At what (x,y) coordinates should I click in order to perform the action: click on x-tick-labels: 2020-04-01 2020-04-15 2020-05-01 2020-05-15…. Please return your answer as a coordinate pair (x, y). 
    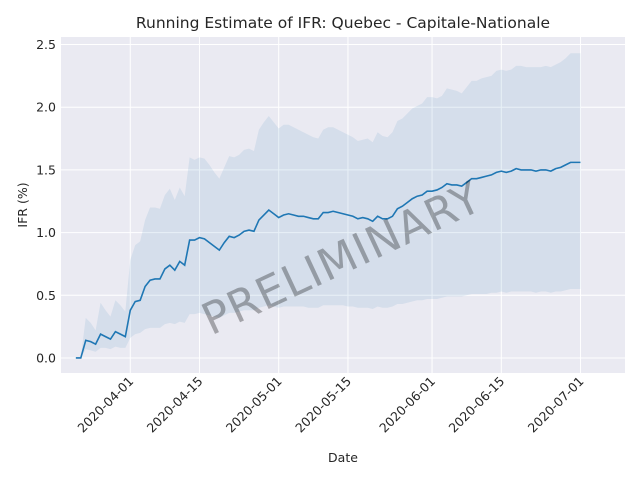
    Looking at the image, I should click on (330, 405).